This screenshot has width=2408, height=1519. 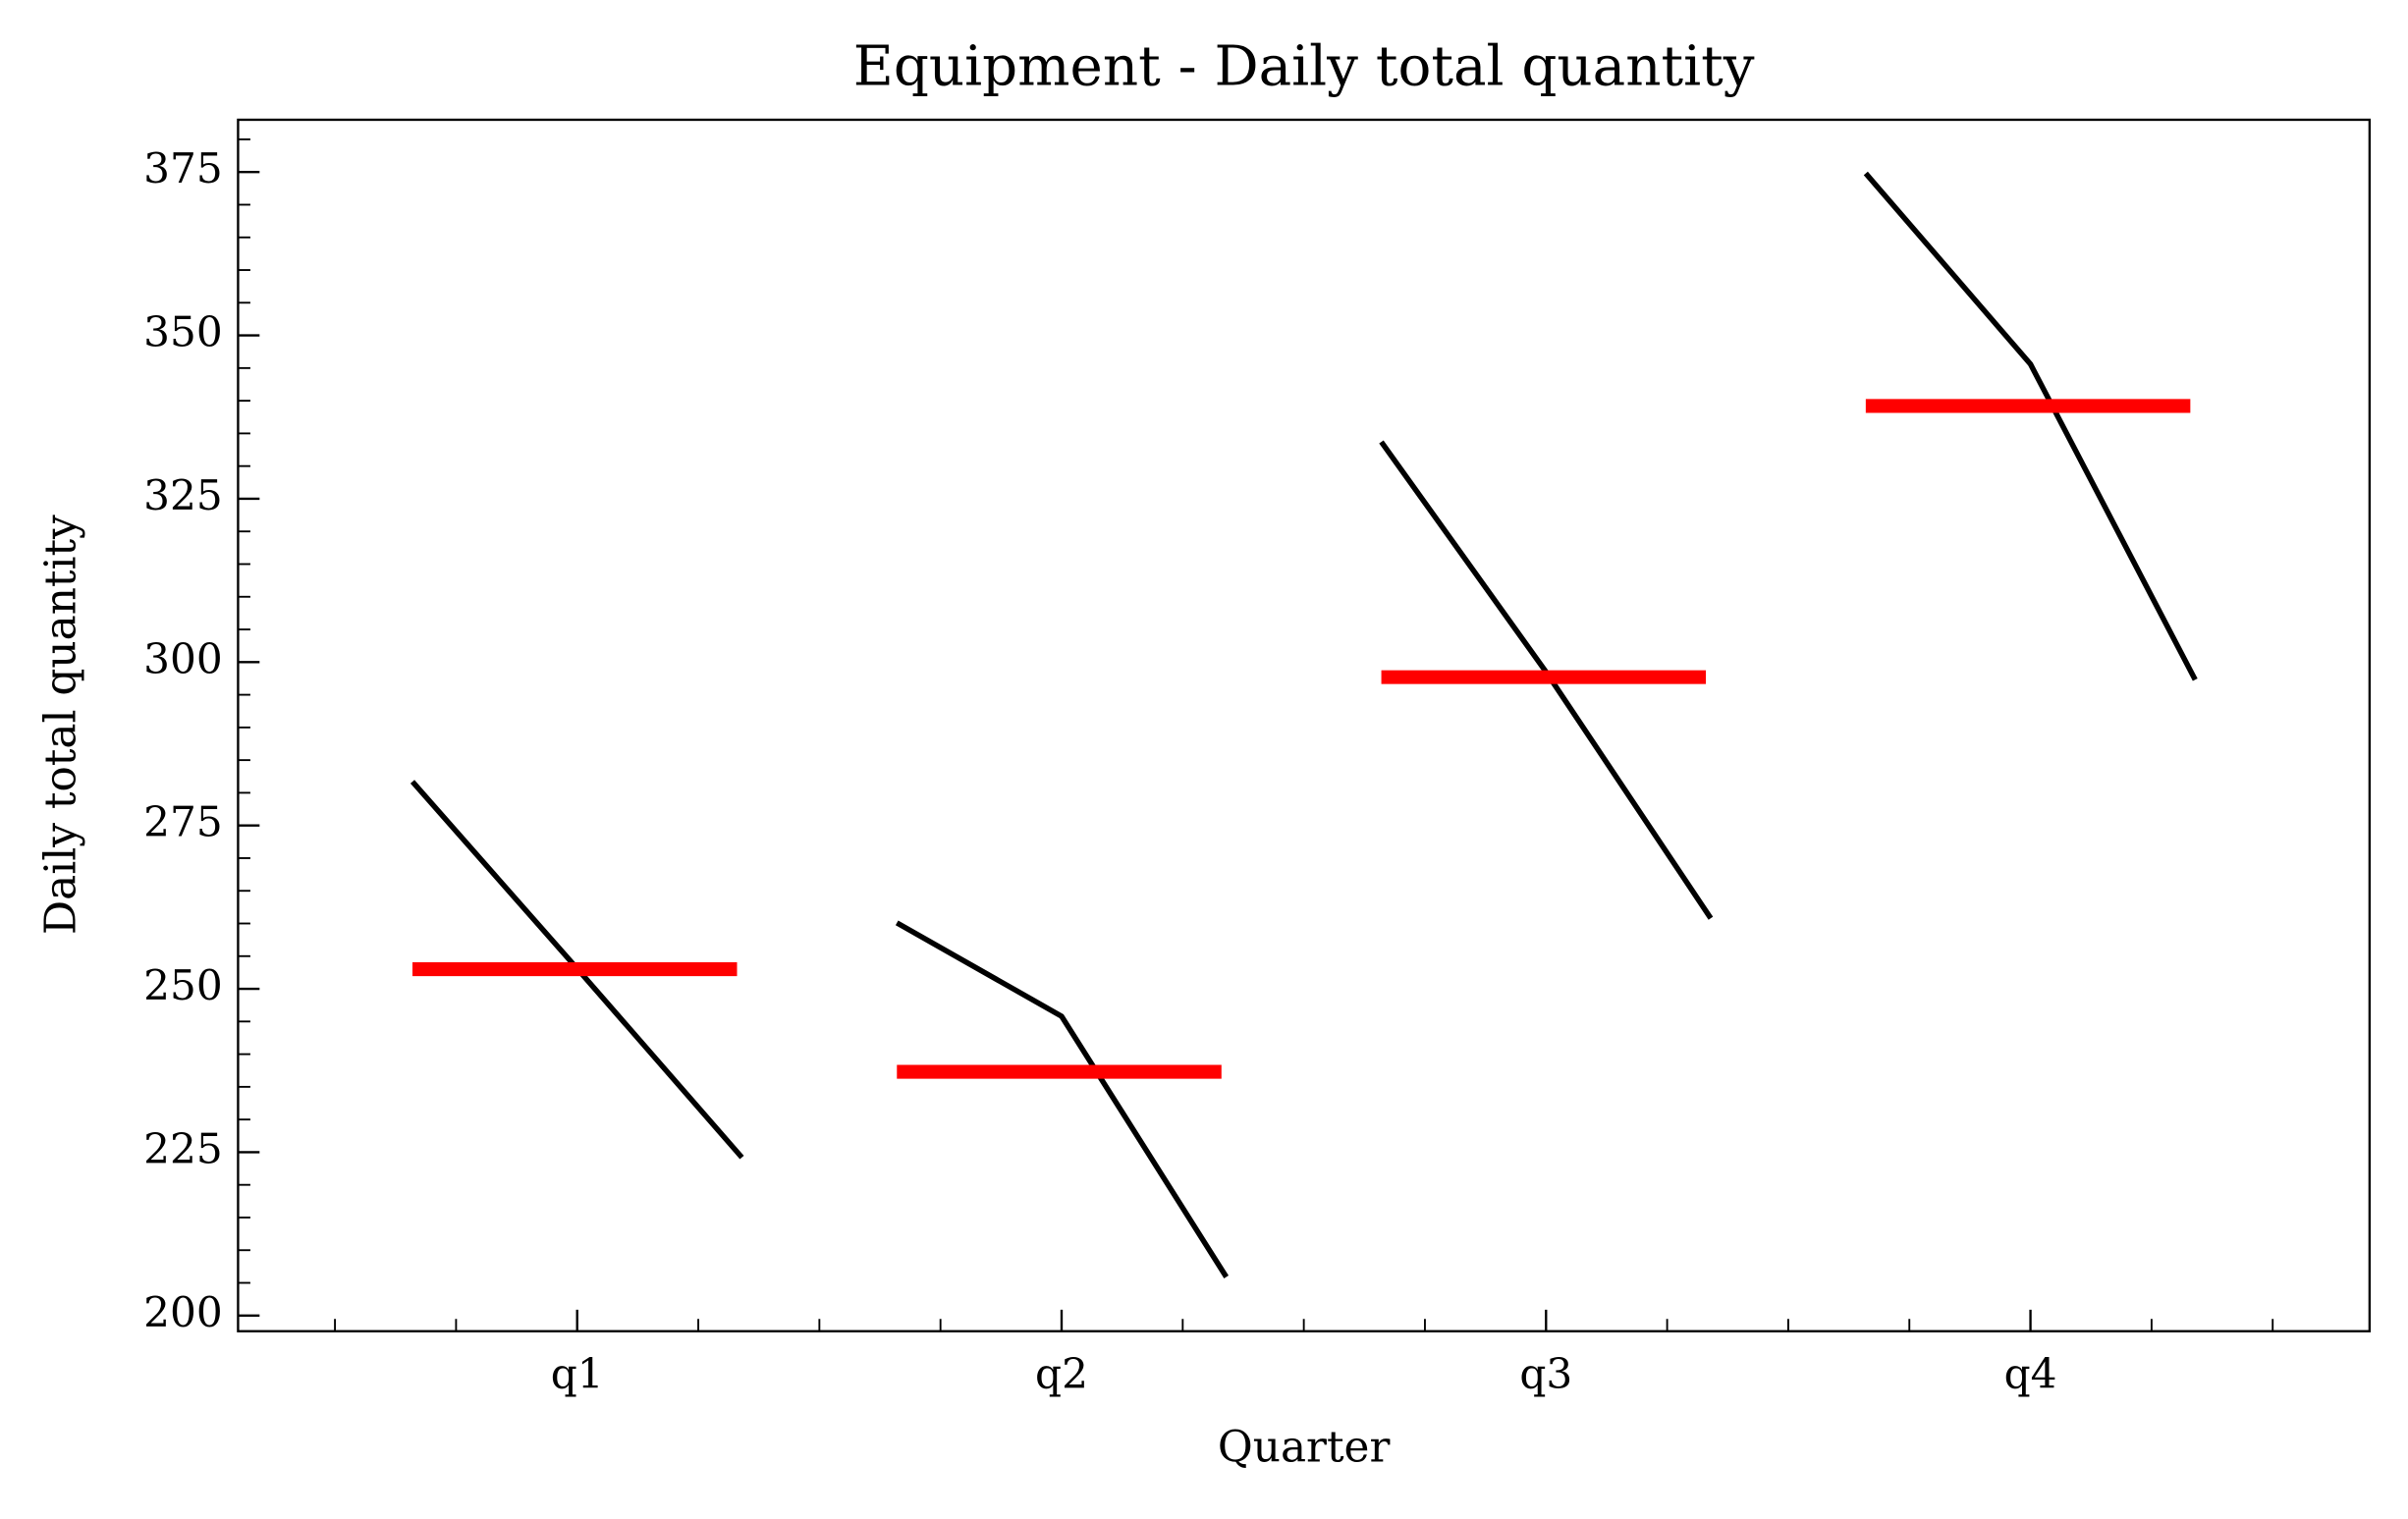 What do you see at coordinates (578, 1374) in the screenshot?
I see `x-tick-label: q1` at bounding box center [578, 1374].